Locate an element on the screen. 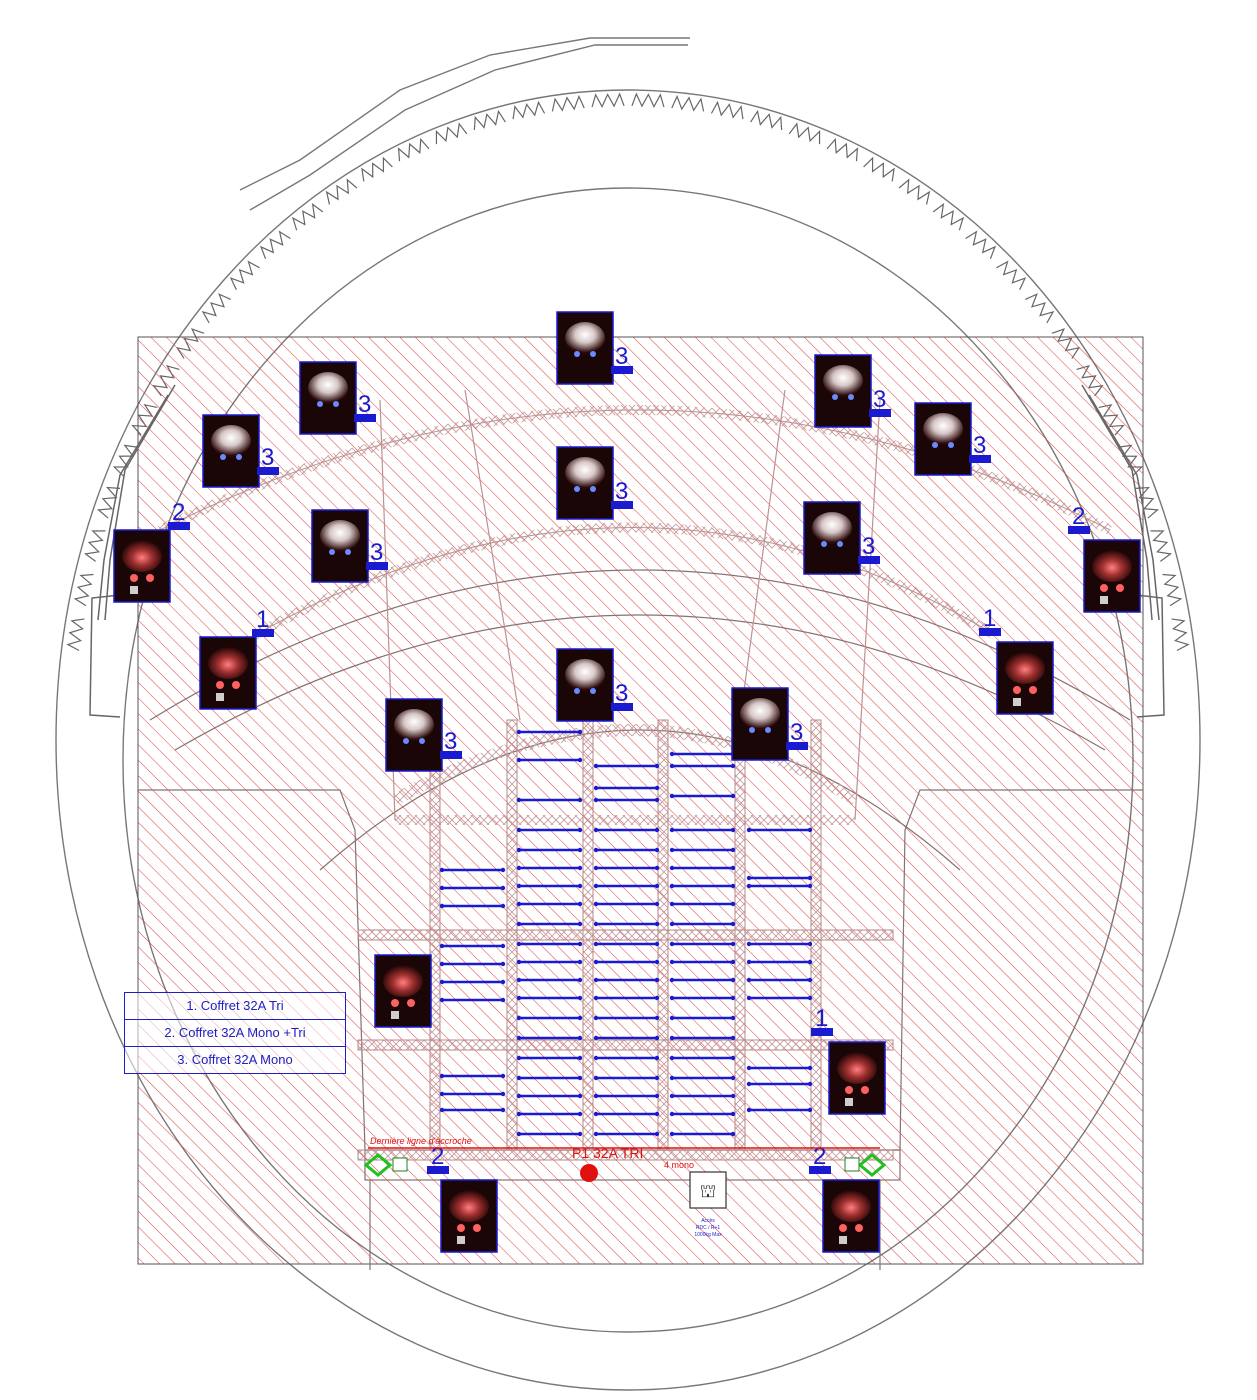 This screenshot has width=1257, height=1400. lift-icon: ⛫ is located at coordinates (708, 1190).